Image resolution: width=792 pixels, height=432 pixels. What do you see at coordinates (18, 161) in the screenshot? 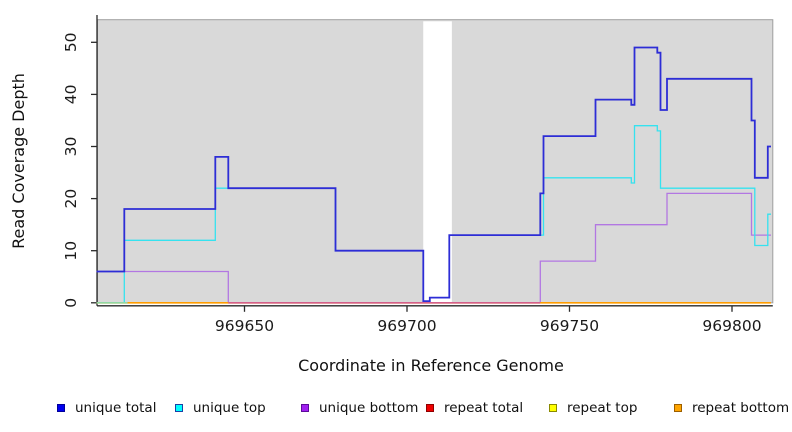
I see `y-axis-title: Read Coverage Depth` at bounding box center [18, 161].